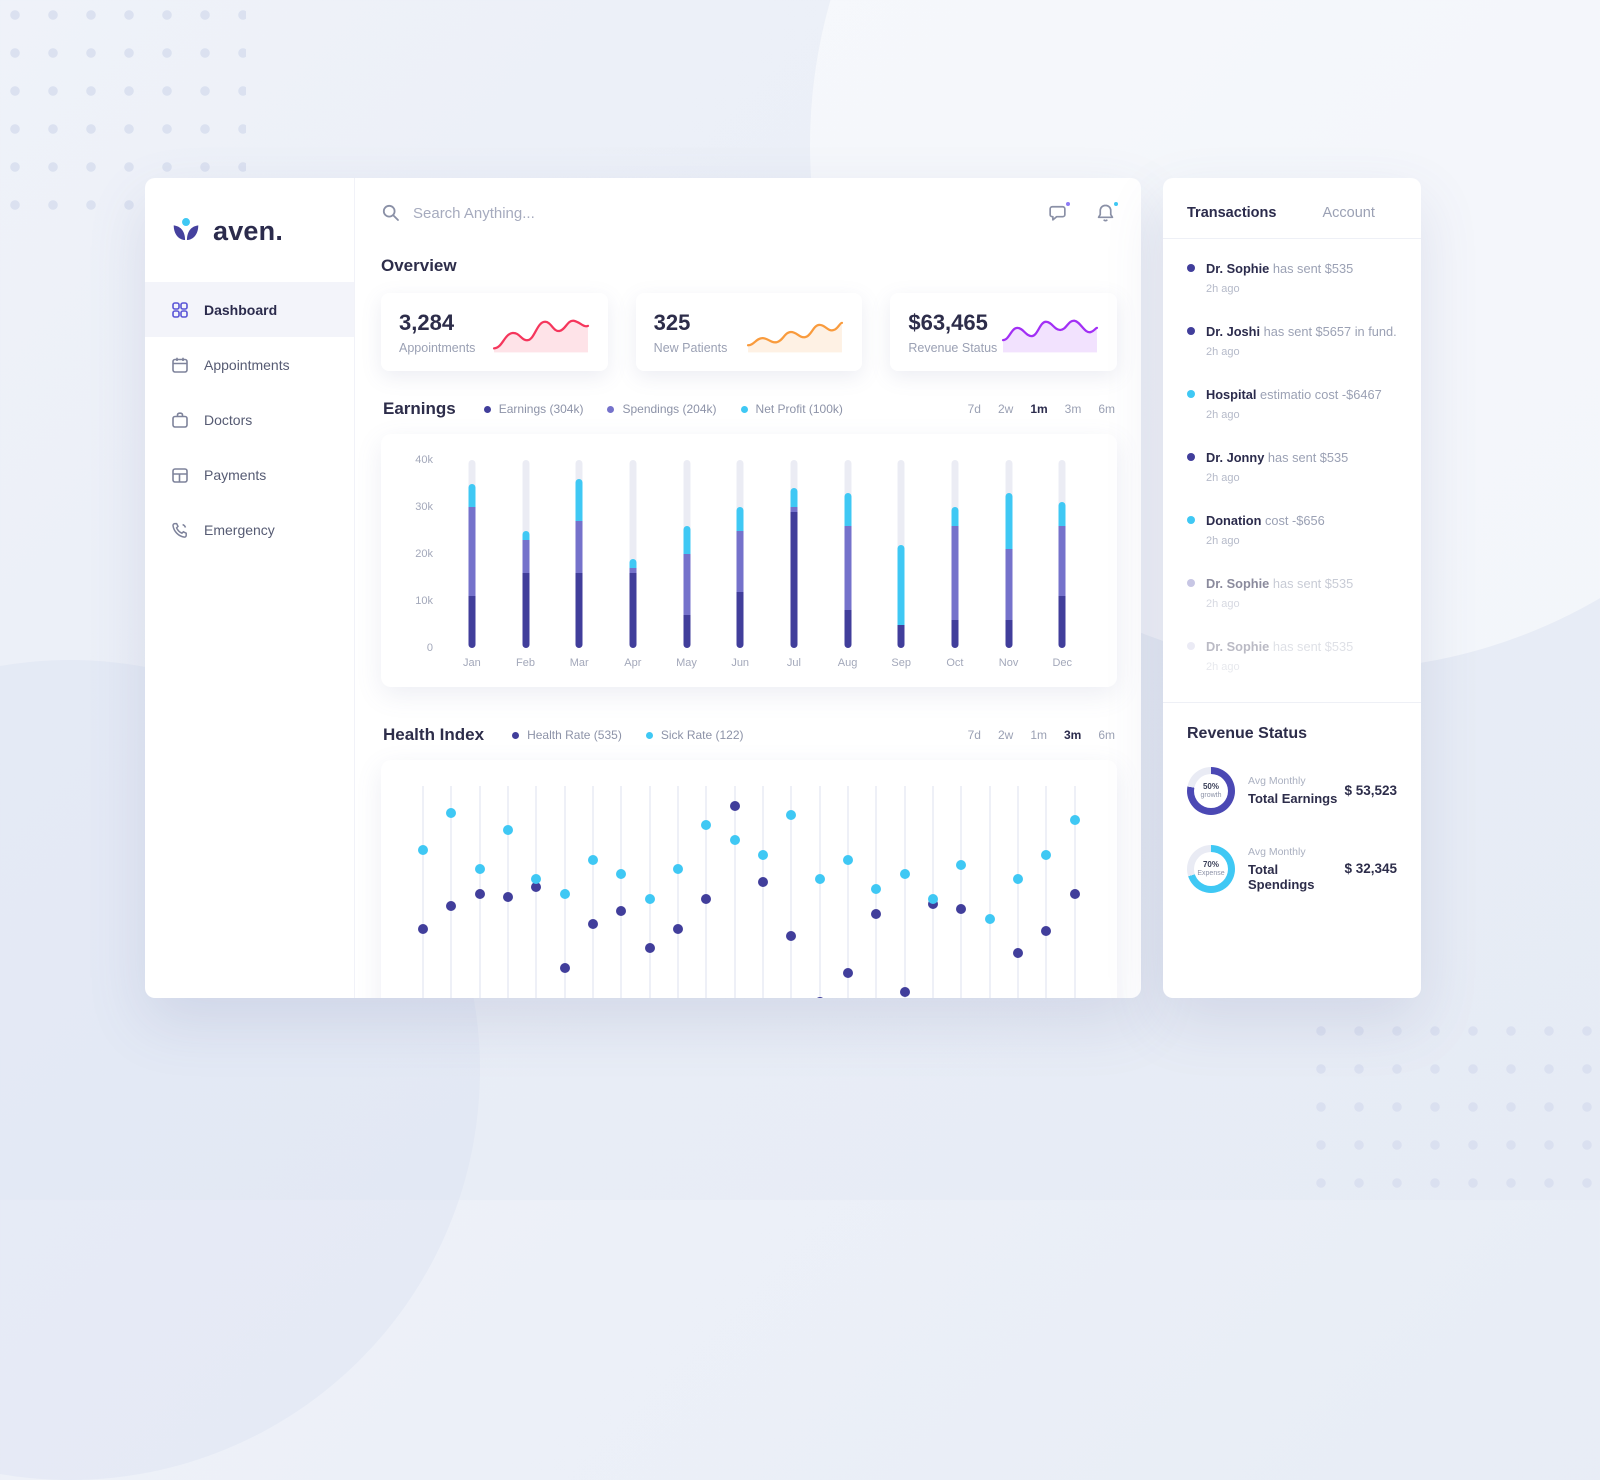 Image resolution: width=1600 pixels, height=1480 pixels. Describe the element at coordinates (1348, 213) in the screenshot. I see `tab-account: Account` at that location.